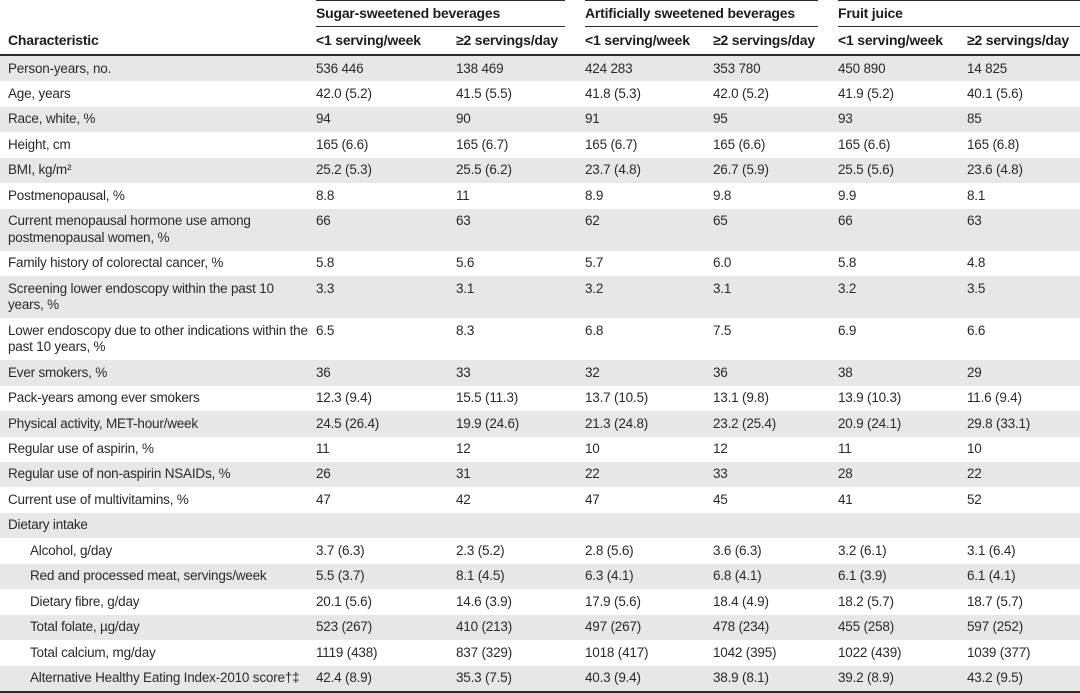  I want to click on cell-value: 24.5 (26.4), so click(348, 423).